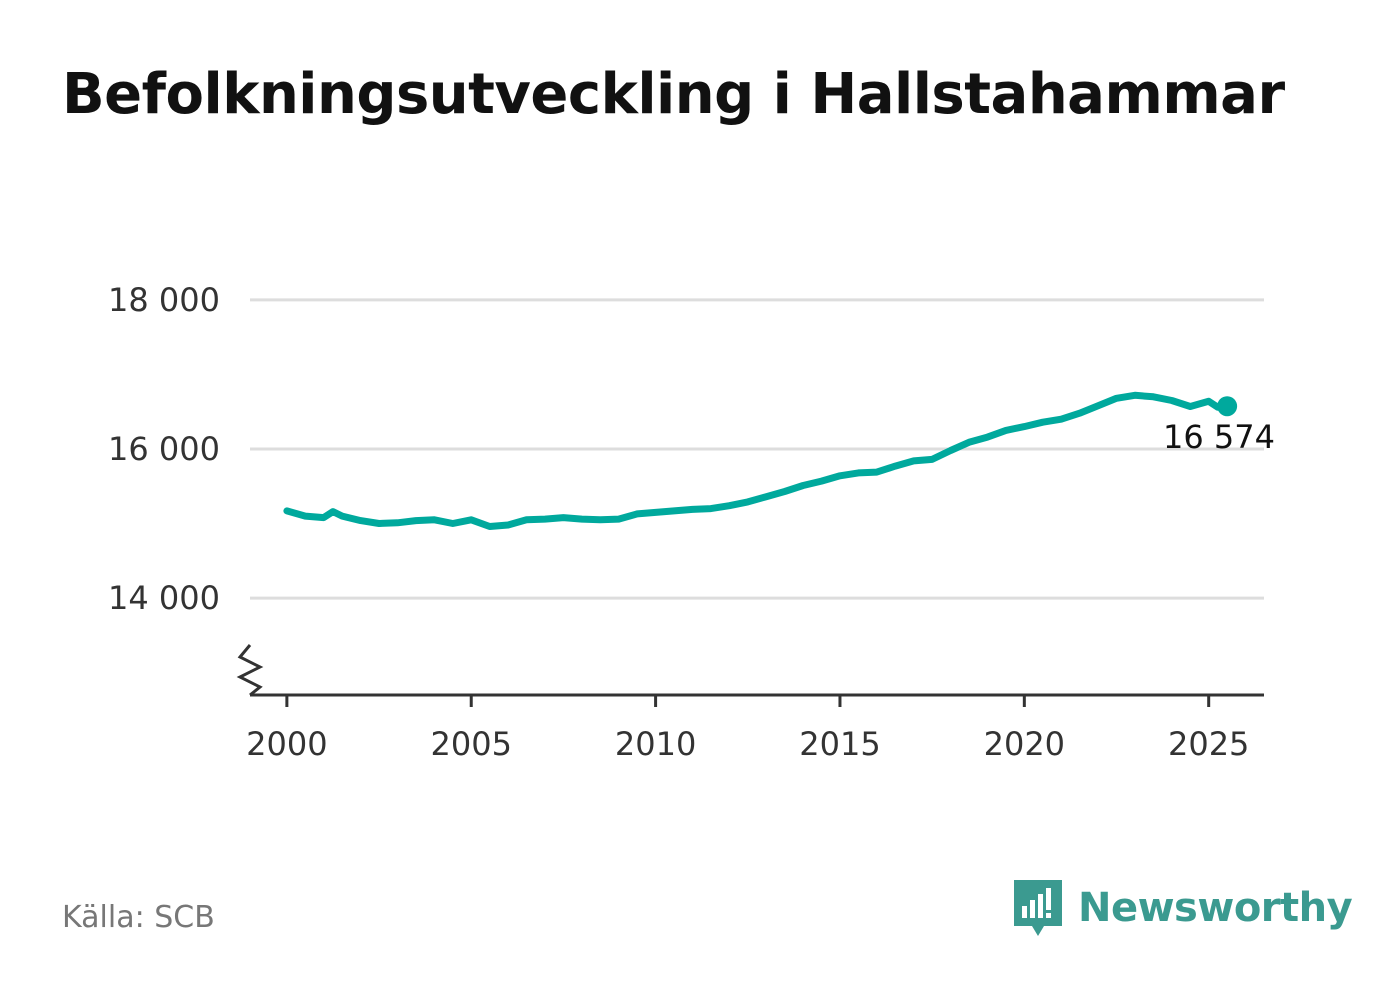 This screenshot has height=999, width=1382. Describe the element at coordinates (747, 744) in the screenshot. I see `x-axis-tick-labels: 2000 2005 2010 2015 2020 2025` at that location.